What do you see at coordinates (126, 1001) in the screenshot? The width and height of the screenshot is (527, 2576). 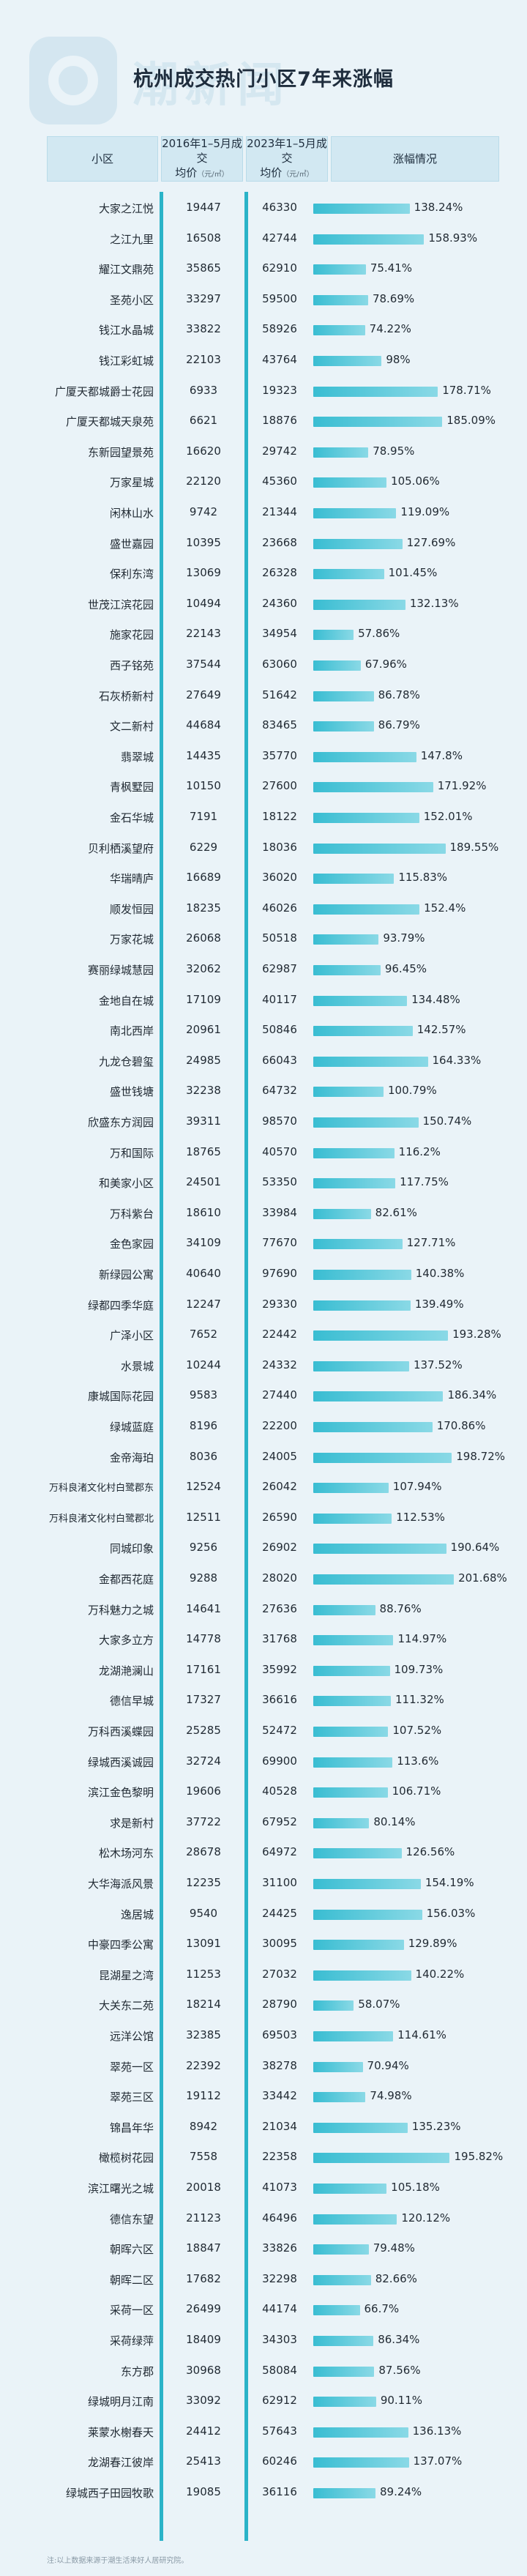 I see `row-name: 金地自在城` at bounding box center [126, 1001].